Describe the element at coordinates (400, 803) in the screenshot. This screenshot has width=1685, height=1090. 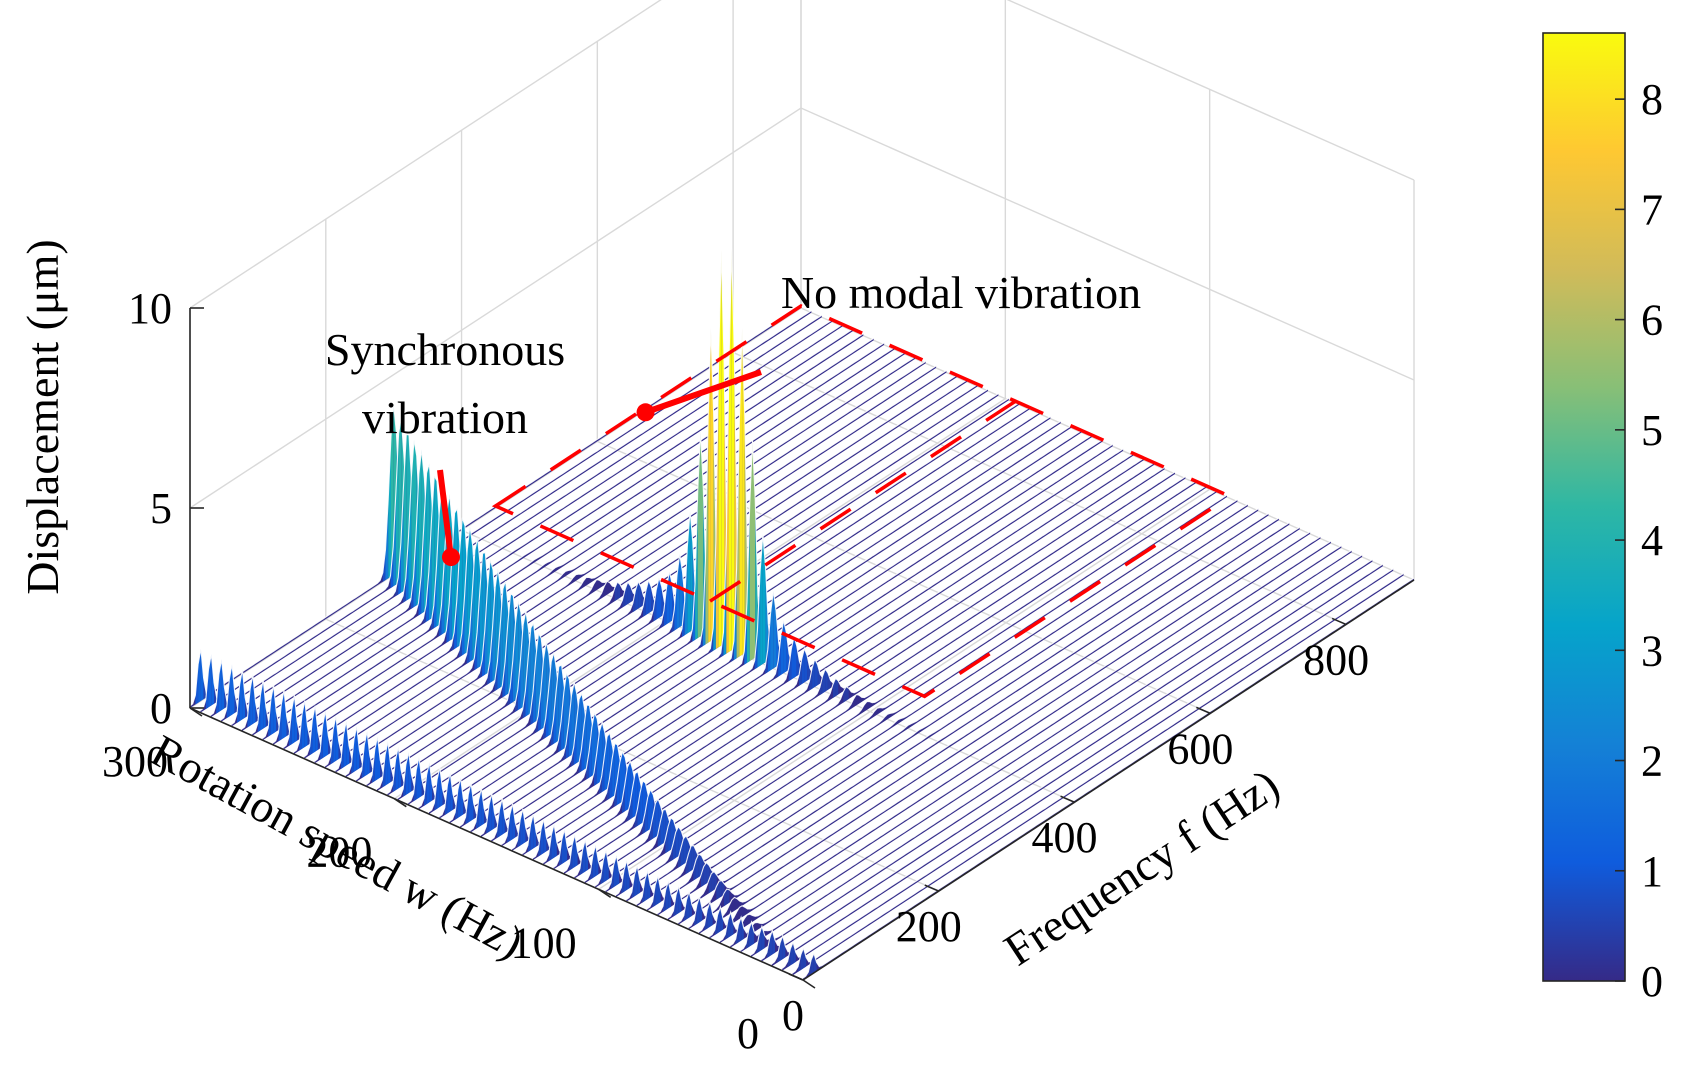
I see `y-tick` at that location.